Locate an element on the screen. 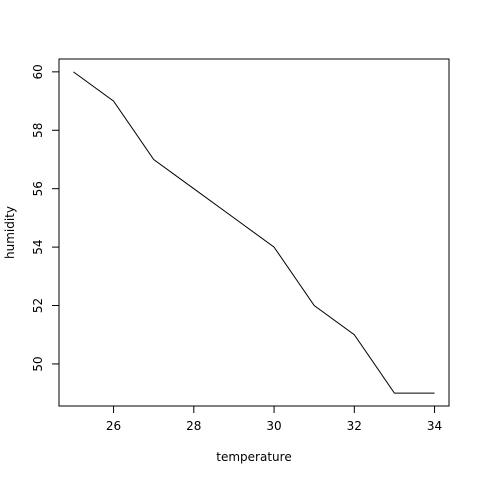 The image size is (480, 480). y-tick-label: 50 is located at coordinates (38, 363).